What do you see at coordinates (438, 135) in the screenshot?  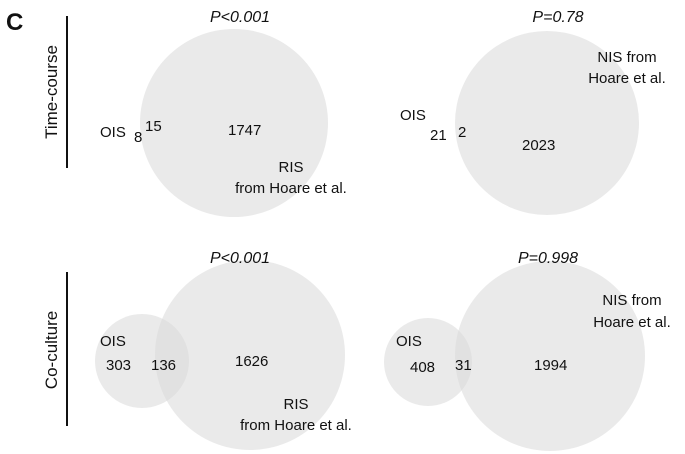 I see `set-a-only-count: 21` at bounding box center [438, 135].